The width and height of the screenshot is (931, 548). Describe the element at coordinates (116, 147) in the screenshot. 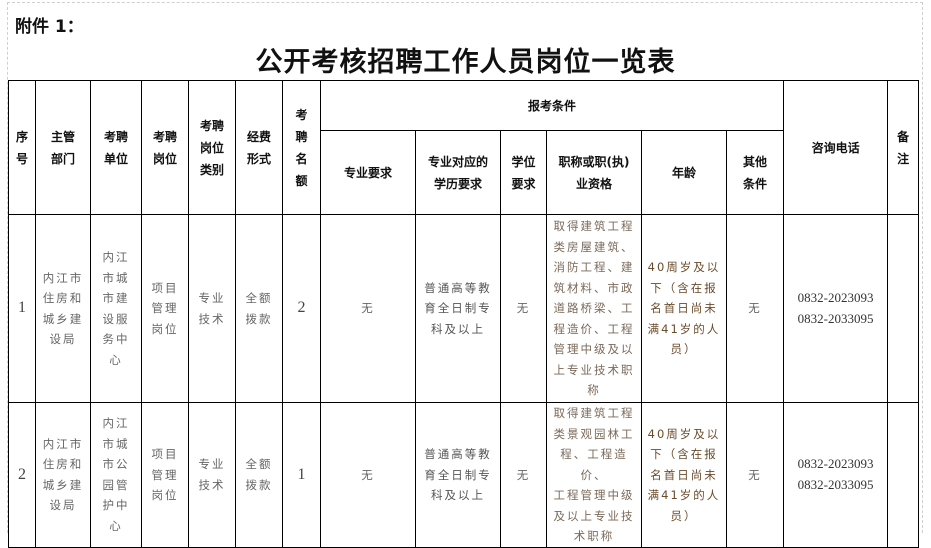

I see `header-unit: 考聘 单位` at that location.